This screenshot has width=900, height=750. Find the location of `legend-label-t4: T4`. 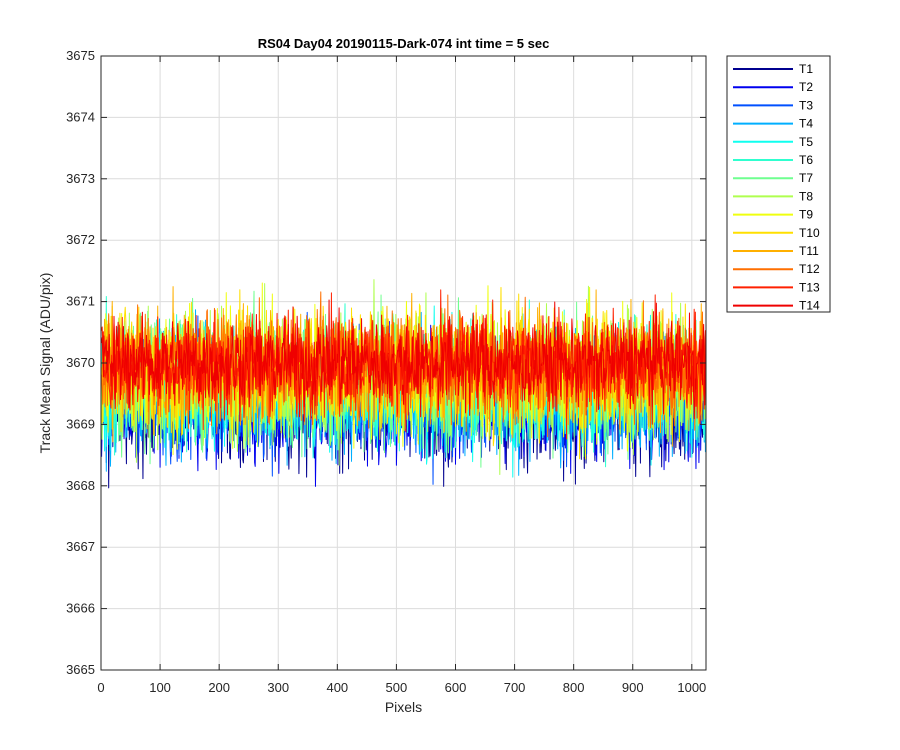

legend-label-t4: T4 is located at coordinates (806, 124).